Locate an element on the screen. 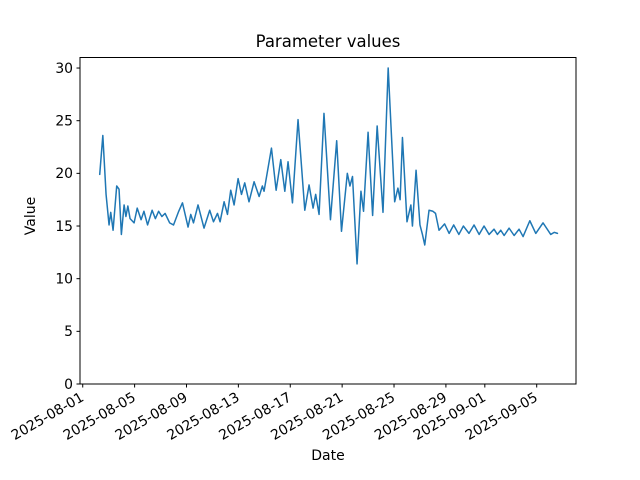 This screenshot has width=640, height=480. chart-title: Parameter values is located at coordinates (328, 41).